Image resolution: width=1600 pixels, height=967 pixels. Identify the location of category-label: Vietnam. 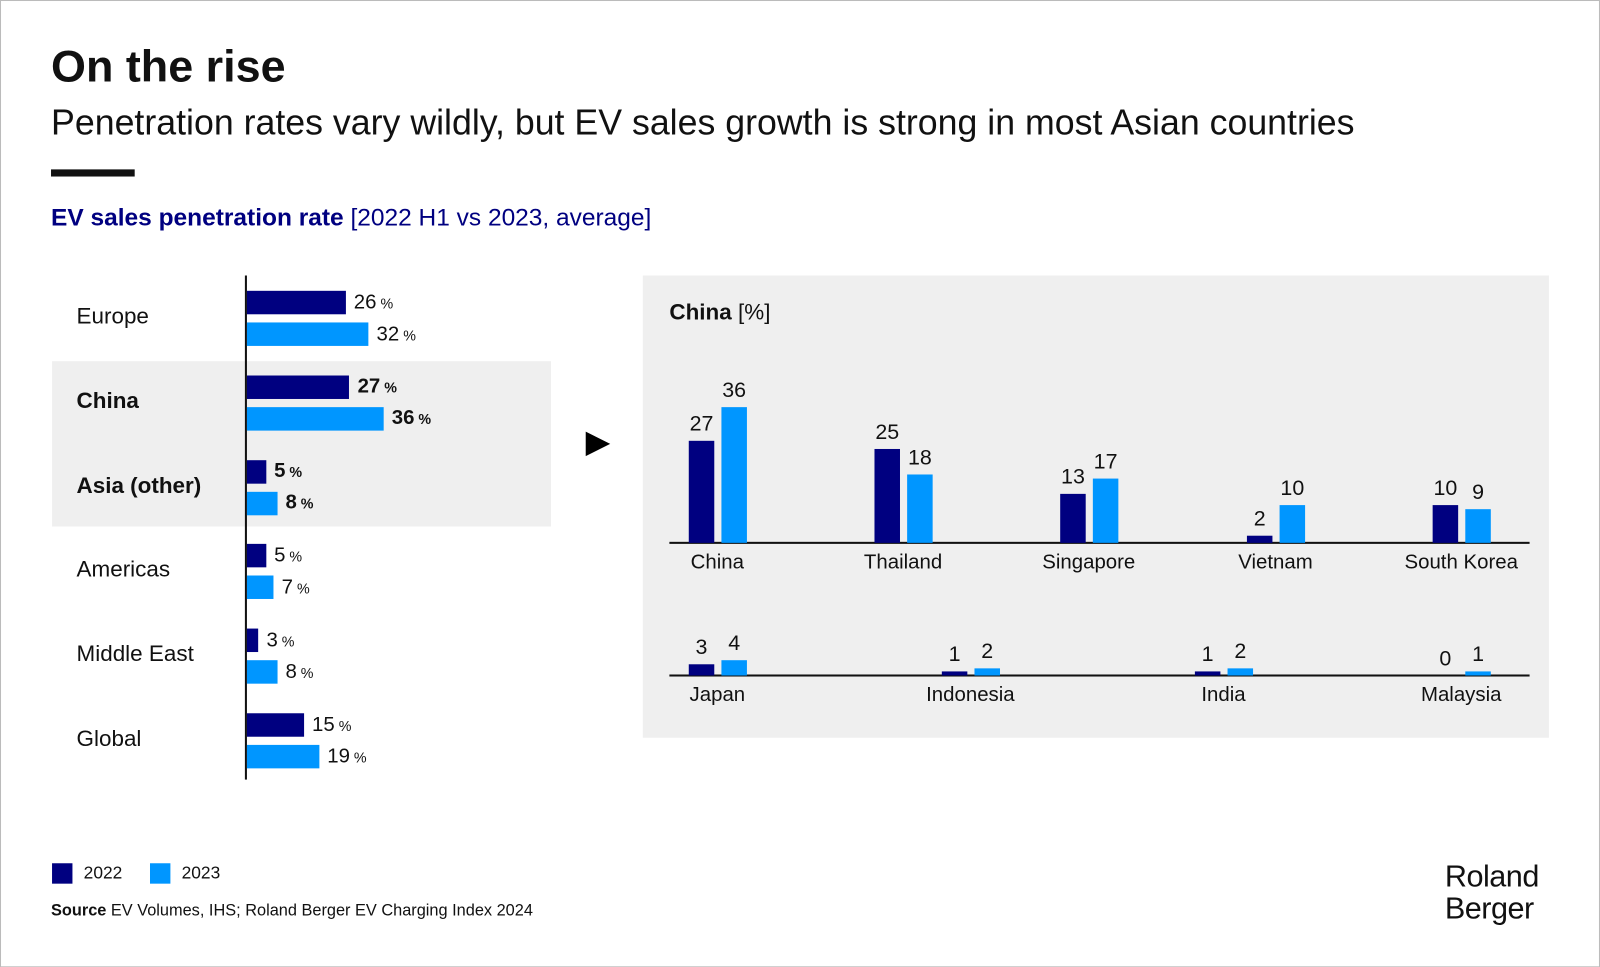
(1275, 562).